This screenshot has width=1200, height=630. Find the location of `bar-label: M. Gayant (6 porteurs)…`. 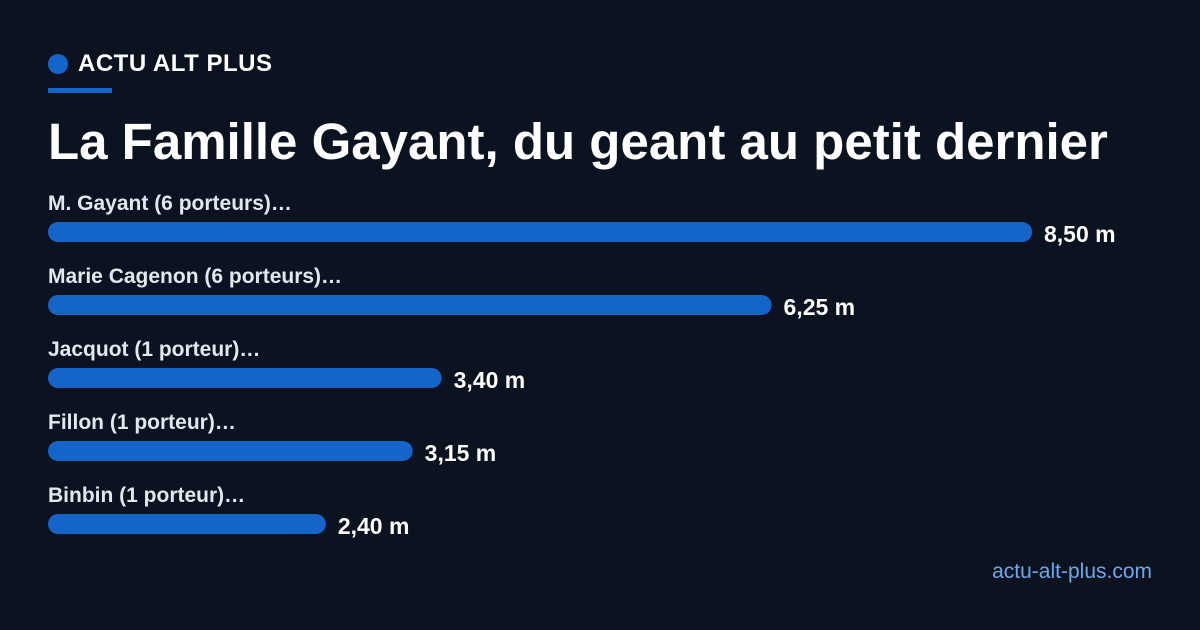

bar-label: M. Gayant (6 porteurs)… is located at coordinates (170, 203).